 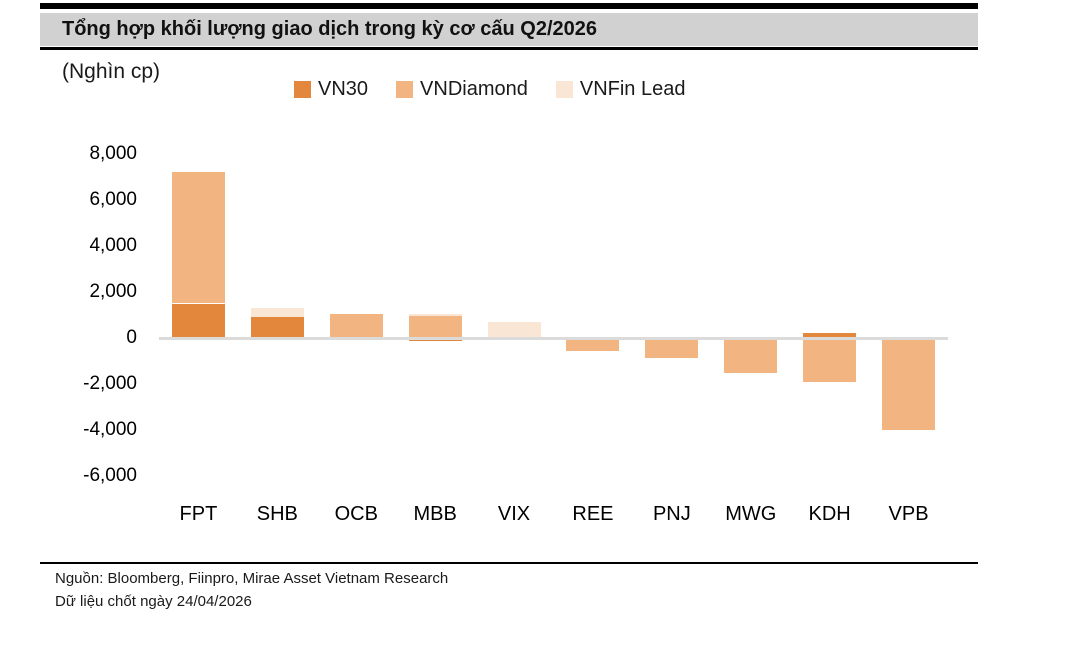 What do you see at coordinates (435, 327) in the screenshot?
I see `bar-segment-mbb-vndiamond` at bounding box center [435, 327].